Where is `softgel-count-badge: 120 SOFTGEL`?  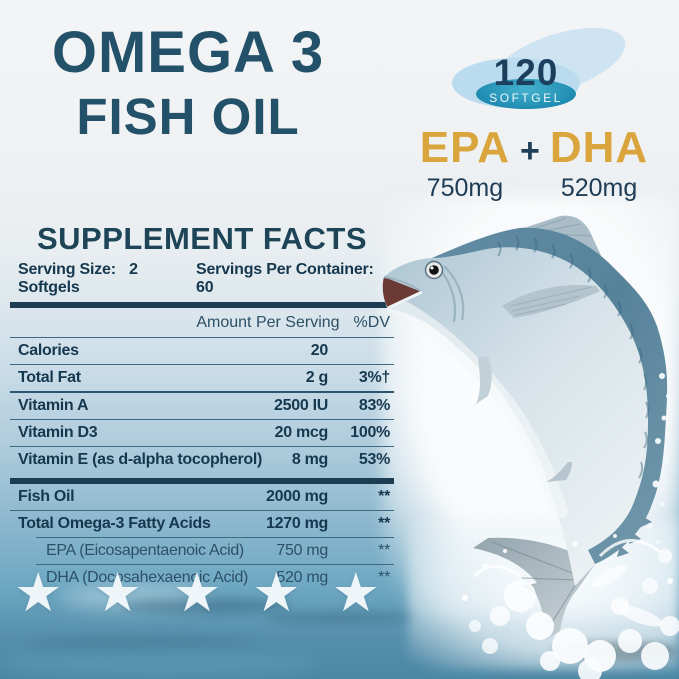
softgel-count-badge: 120 SOFTGEL is located at coordinates (537, 71).